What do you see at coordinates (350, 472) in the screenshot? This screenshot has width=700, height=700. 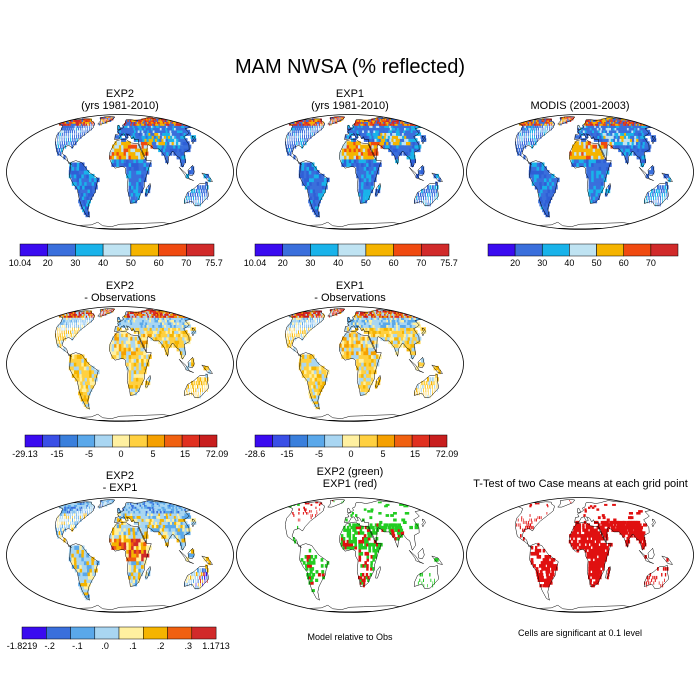 I see `panel-title-line: EXP2 (green)` at bounding box center [350, 472].